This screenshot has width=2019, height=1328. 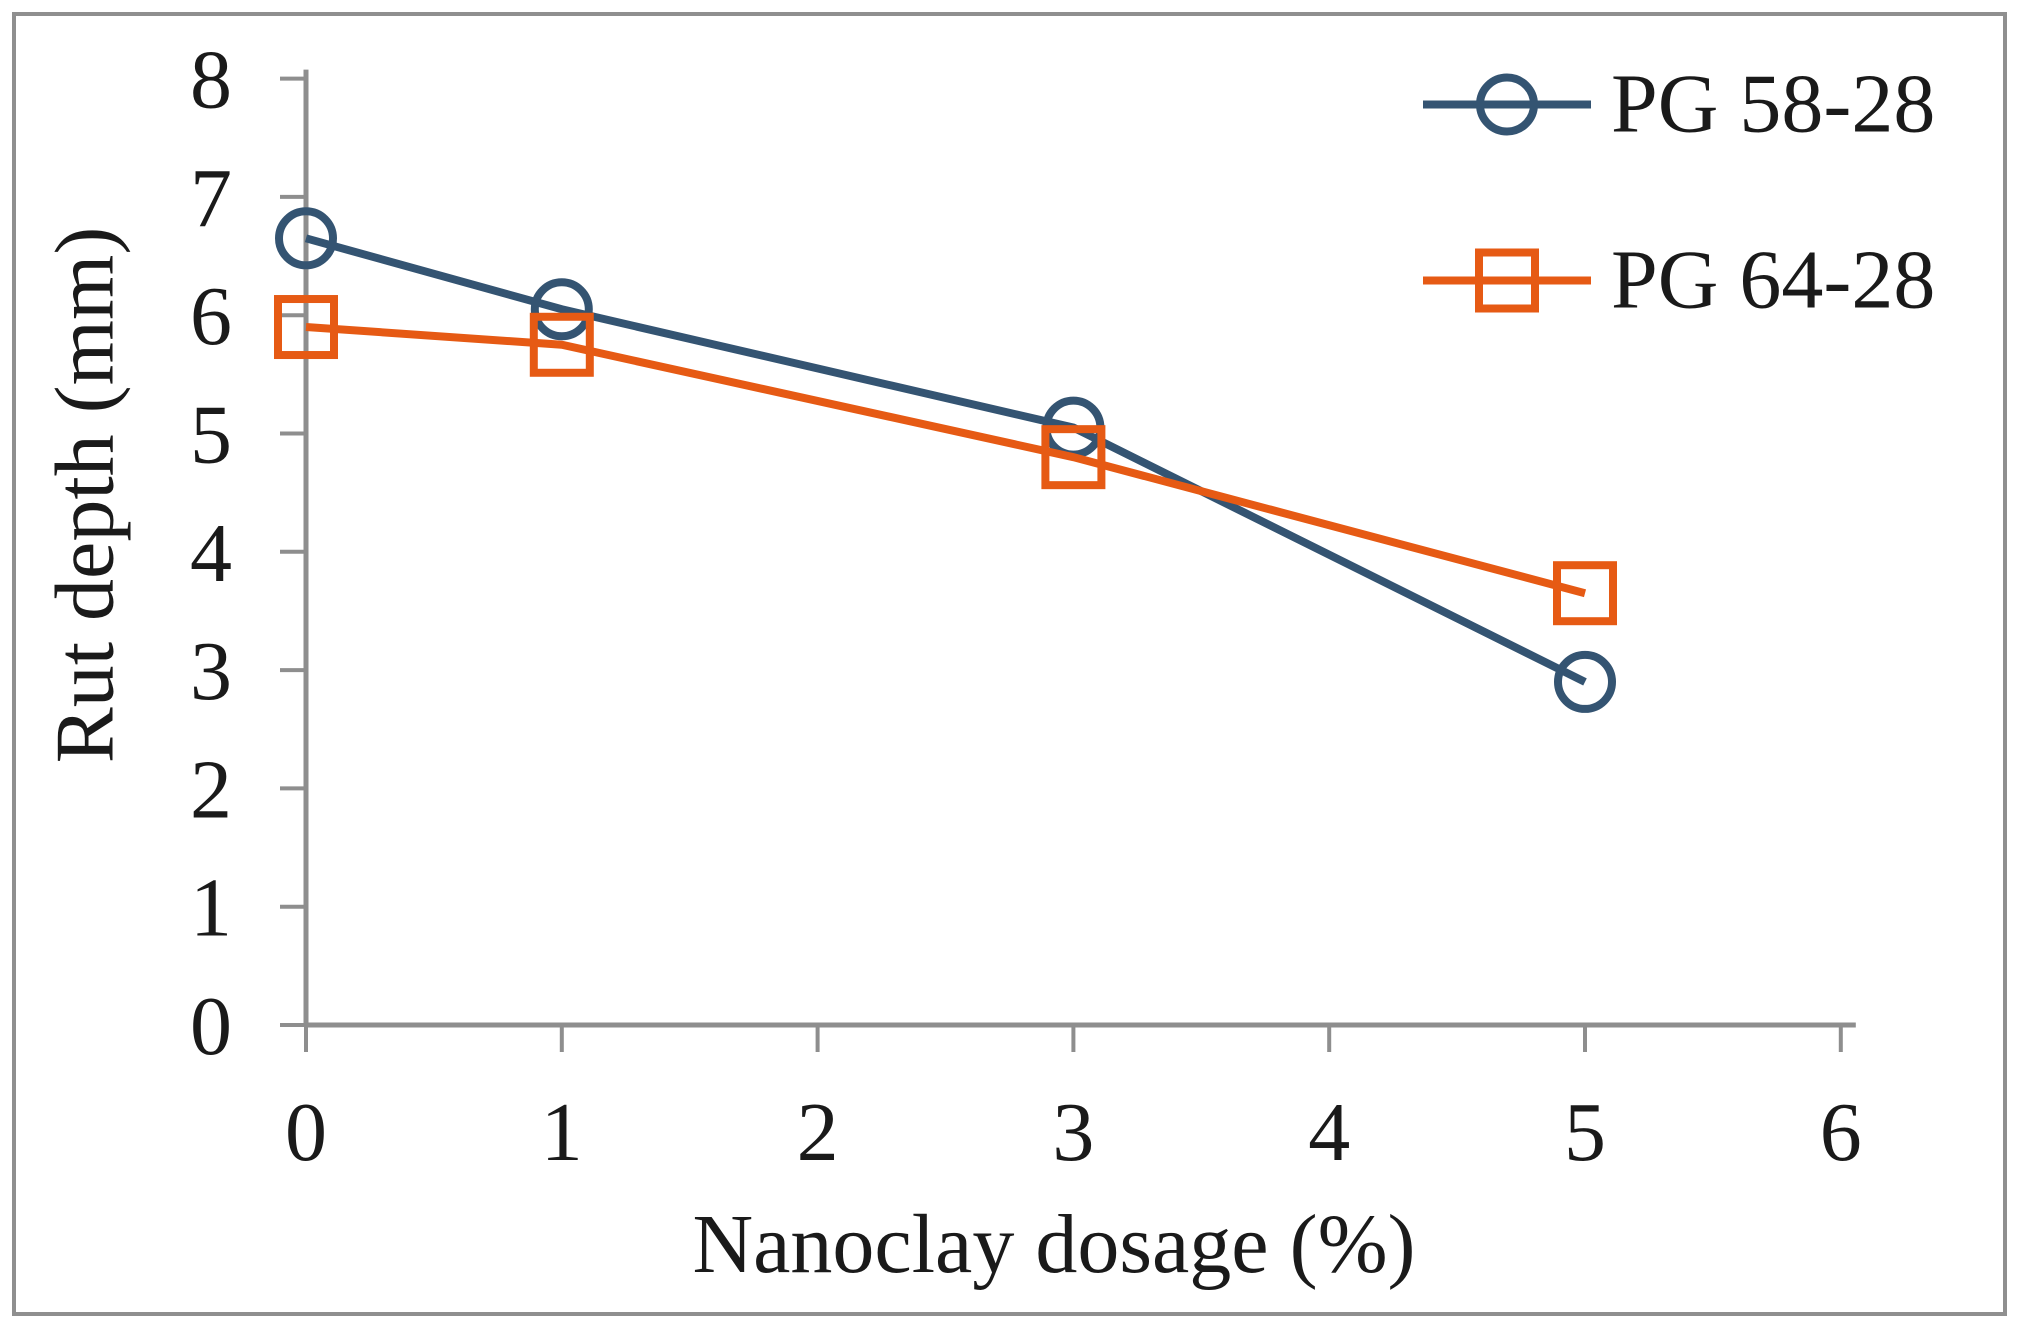 I want to click on y-tick-label: 5, so click(x=211, y=435).